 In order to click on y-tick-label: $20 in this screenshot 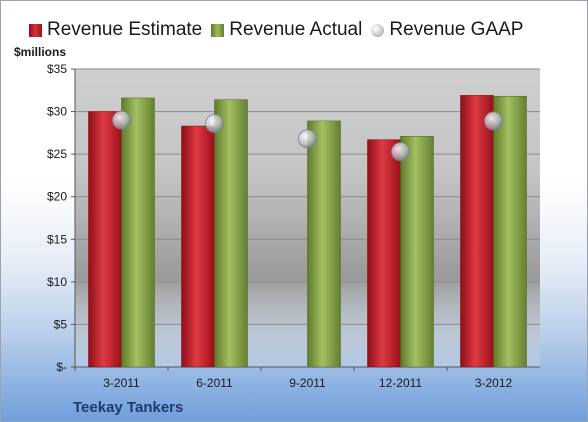, I will do `click(57, 197)`.